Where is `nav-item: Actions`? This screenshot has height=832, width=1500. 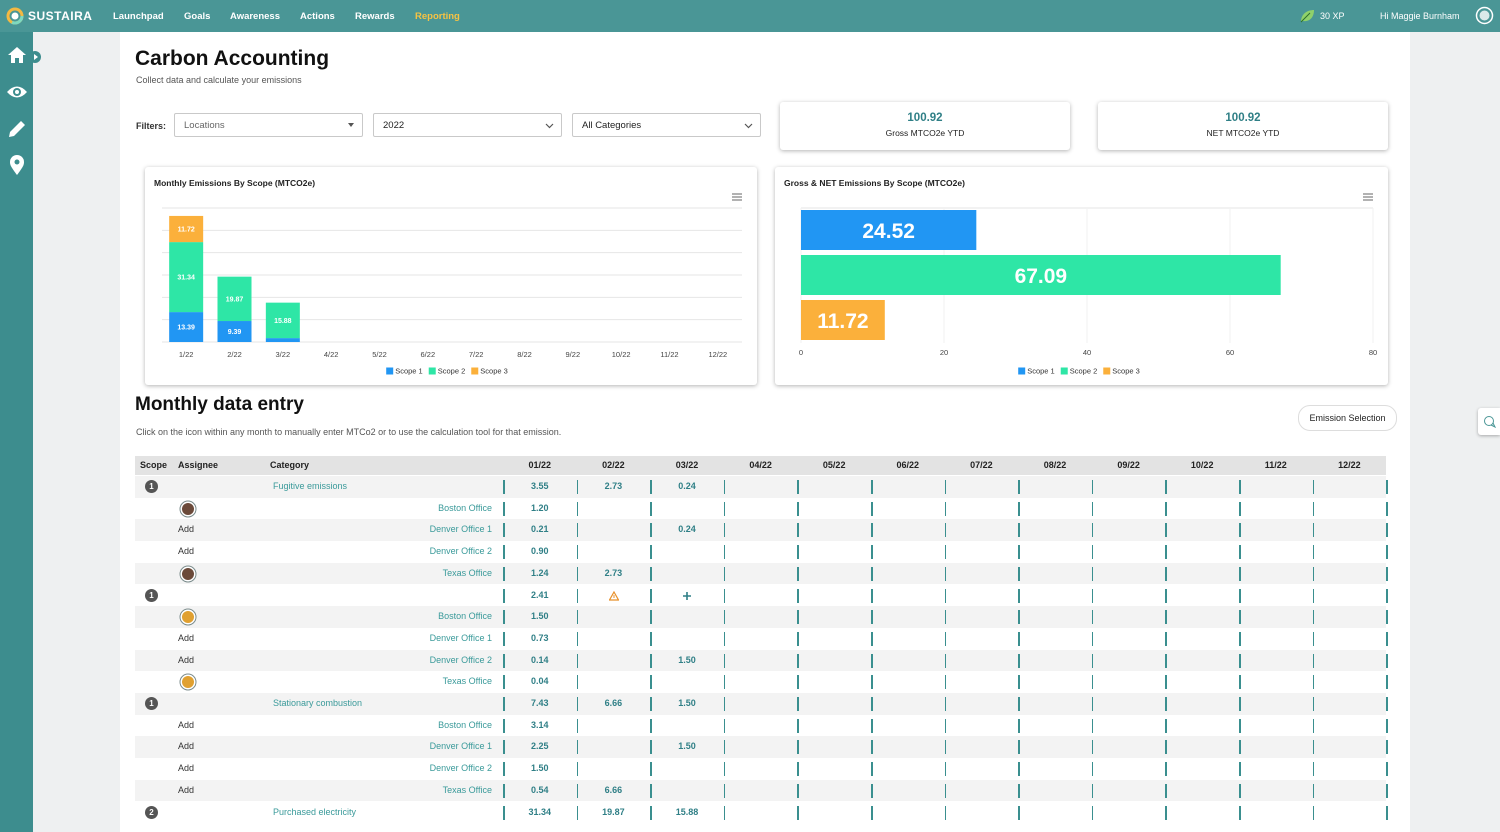
nav-item: Actions is located at coordinates (317, 16).